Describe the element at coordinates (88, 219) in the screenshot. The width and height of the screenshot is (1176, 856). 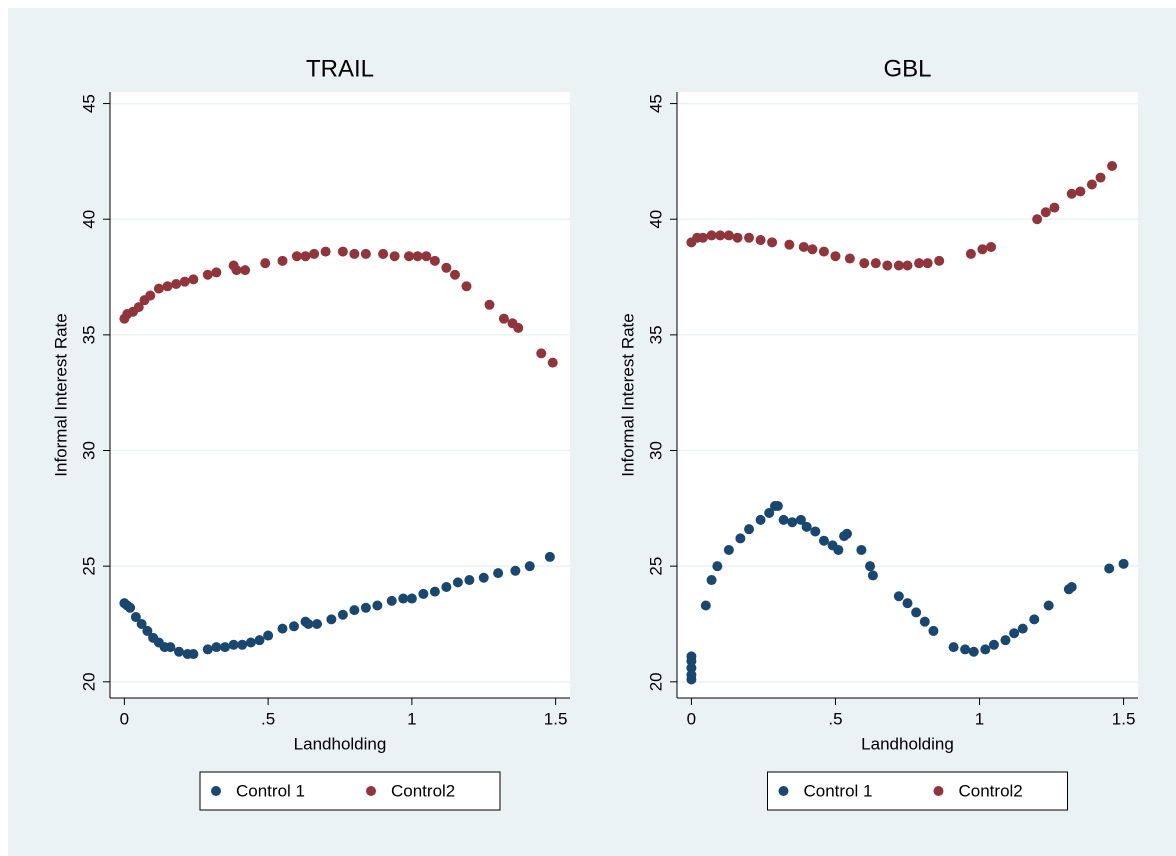
I see `y-tick-label: 40` at that location.